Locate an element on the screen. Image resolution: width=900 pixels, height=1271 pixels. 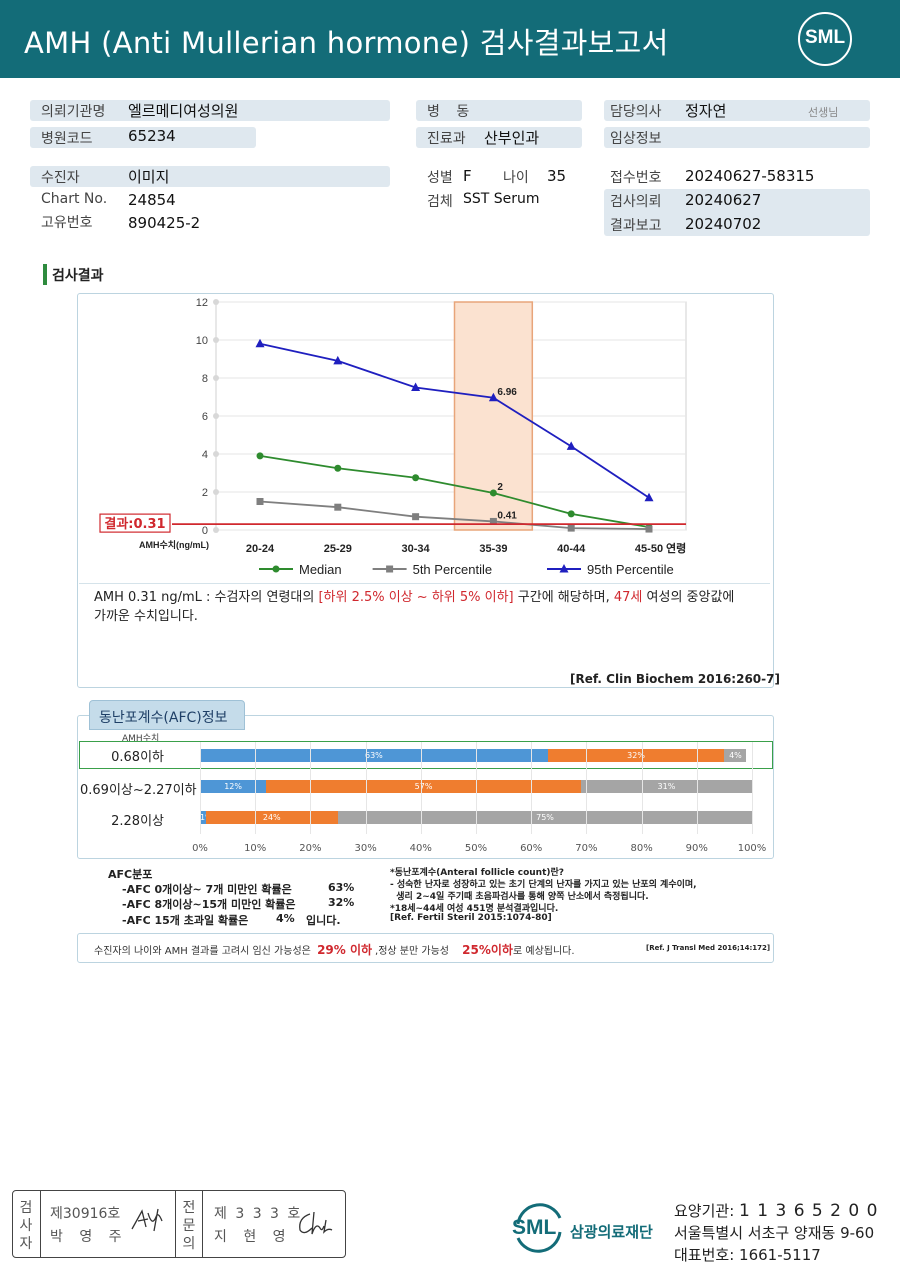
x-tick-label: 45-50 is located at coordinates (649, 549).